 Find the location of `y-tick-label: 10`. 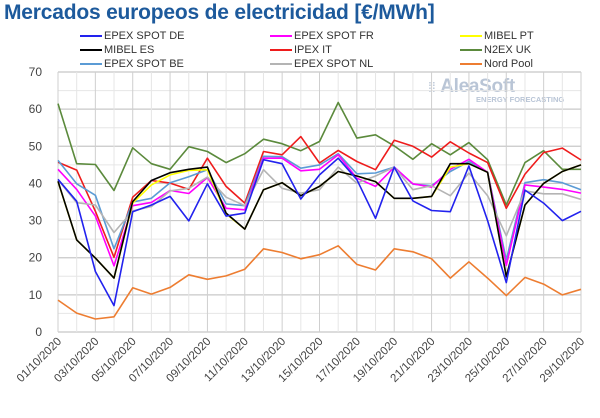

y-tick-label: 10 is located at coordinates (36, 295).